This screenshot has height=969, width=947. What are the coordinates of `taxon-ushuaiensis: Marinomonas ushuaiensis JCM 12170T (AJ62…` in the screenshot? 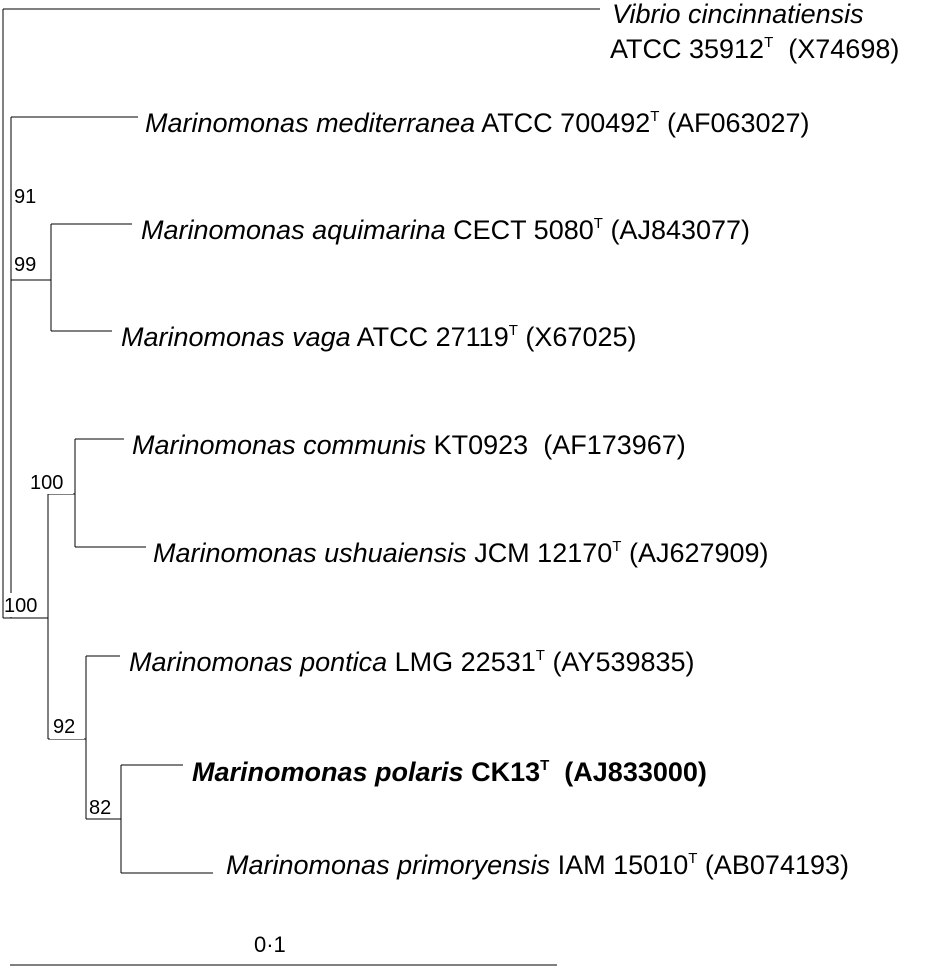 It's located at (461, 553).